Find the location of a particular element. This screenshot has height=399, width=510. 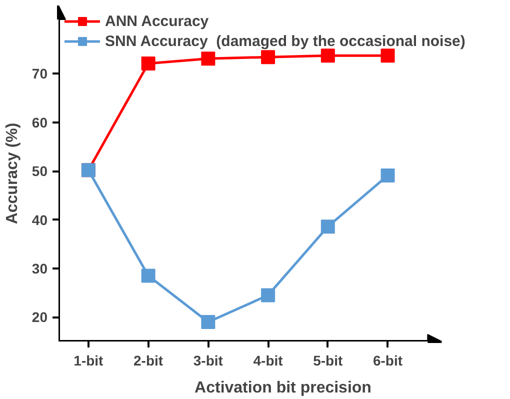

y-tick-label: 70 is located at coordinates (40, 74).